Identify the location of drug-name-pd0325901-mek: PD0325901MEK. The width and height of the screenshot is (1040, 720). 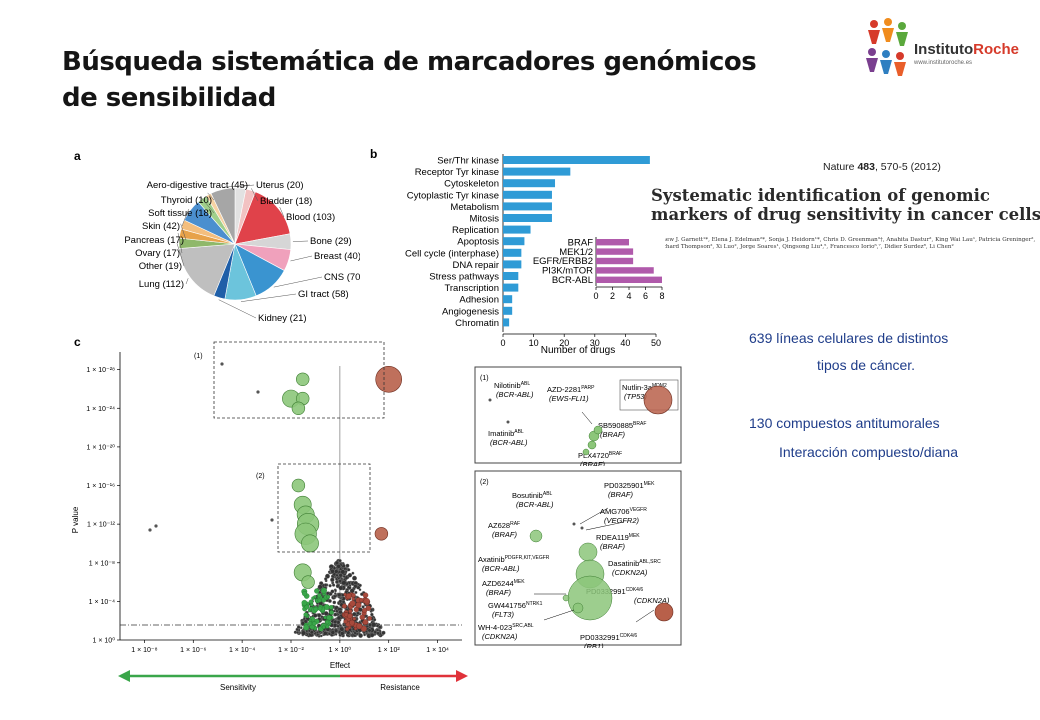
(629, 485).